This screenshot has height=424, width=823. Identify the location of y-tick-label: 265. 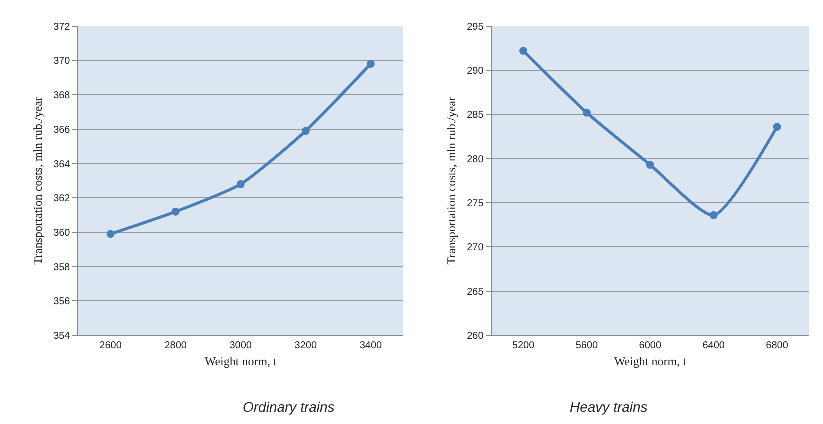
(475, 292).